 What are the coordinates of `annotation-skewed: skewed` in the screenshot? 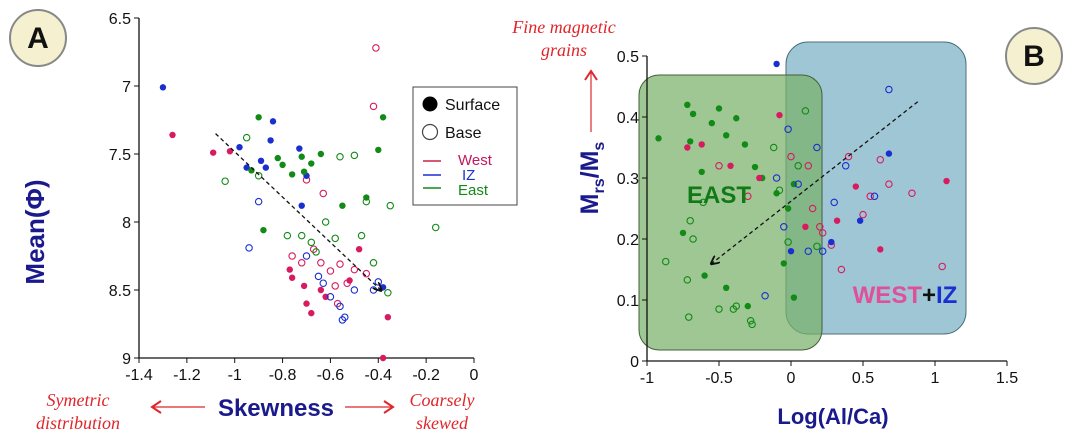 It's located at (442, 423).